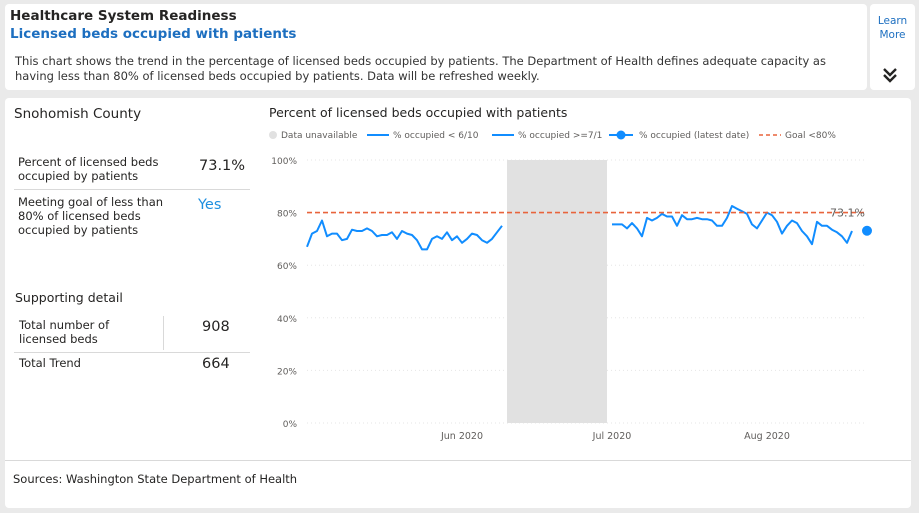 This screenshot has height=513, width=919. Describe the element at coordinates (461, 436) in the screenshot. I see `x-tick-label: Jun 2020` at that location.